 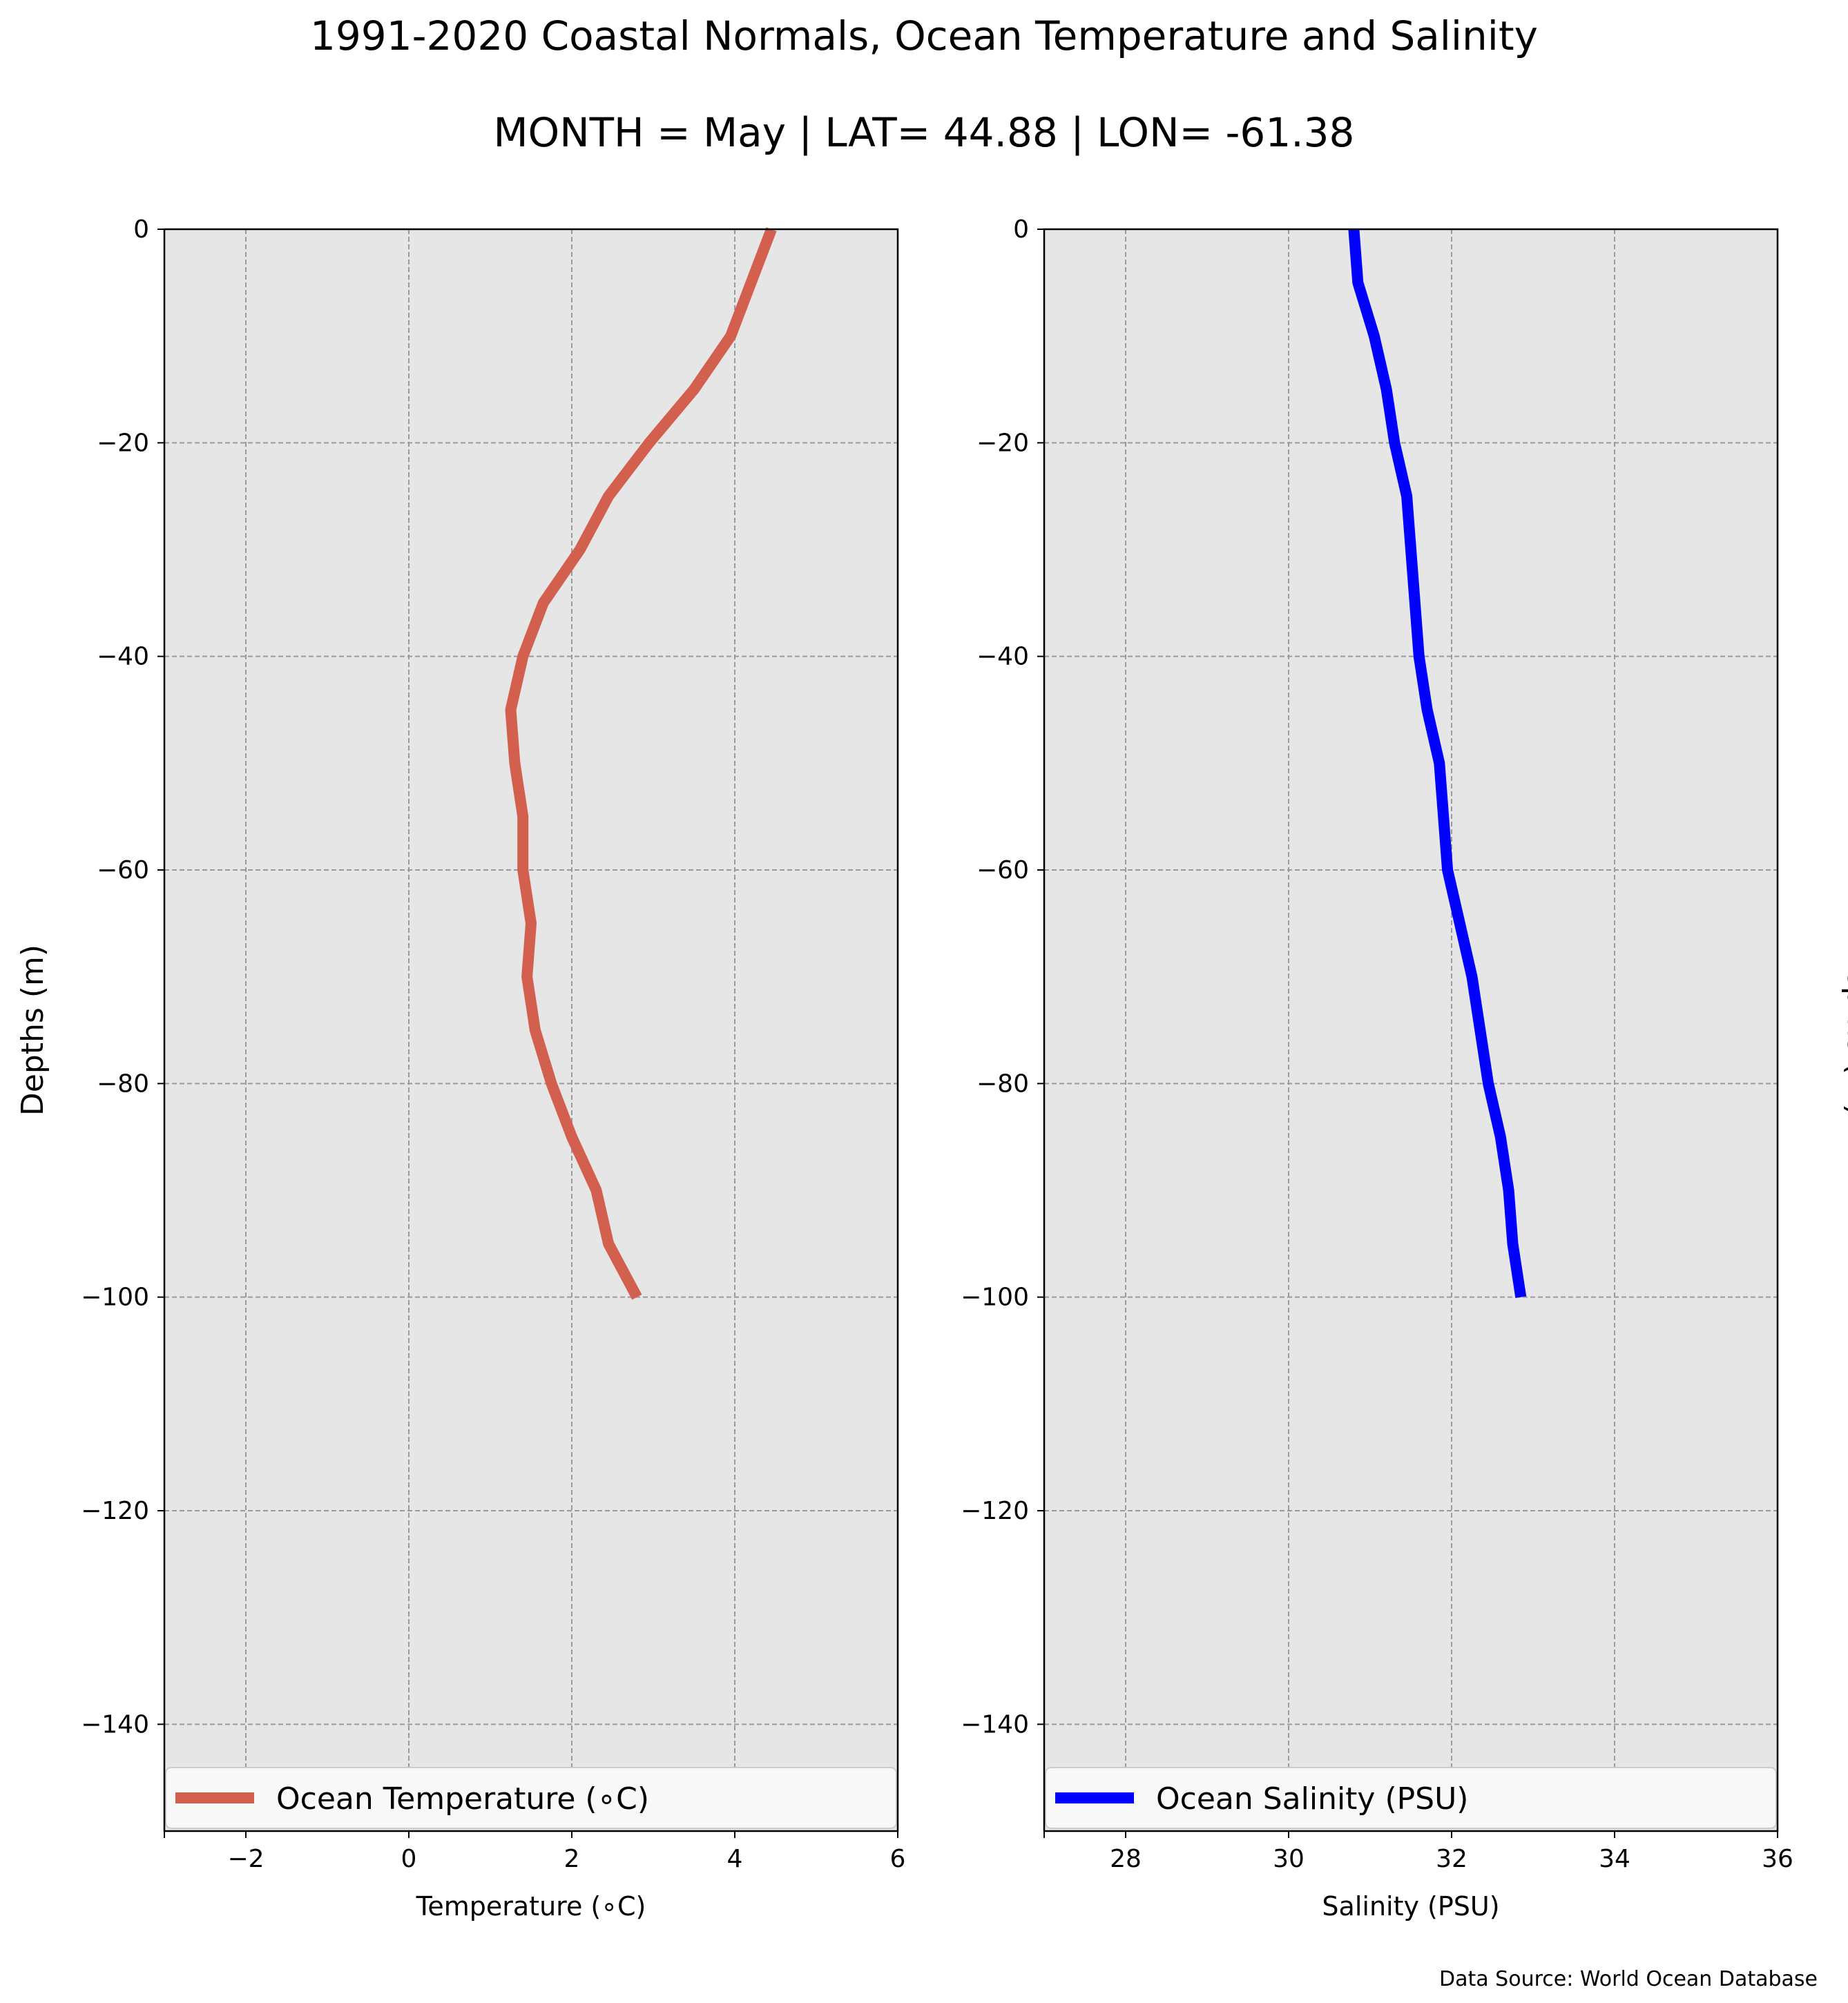 I want to click on salinity-x-tick-label-0: 28, so click(x=1126, y=1859).